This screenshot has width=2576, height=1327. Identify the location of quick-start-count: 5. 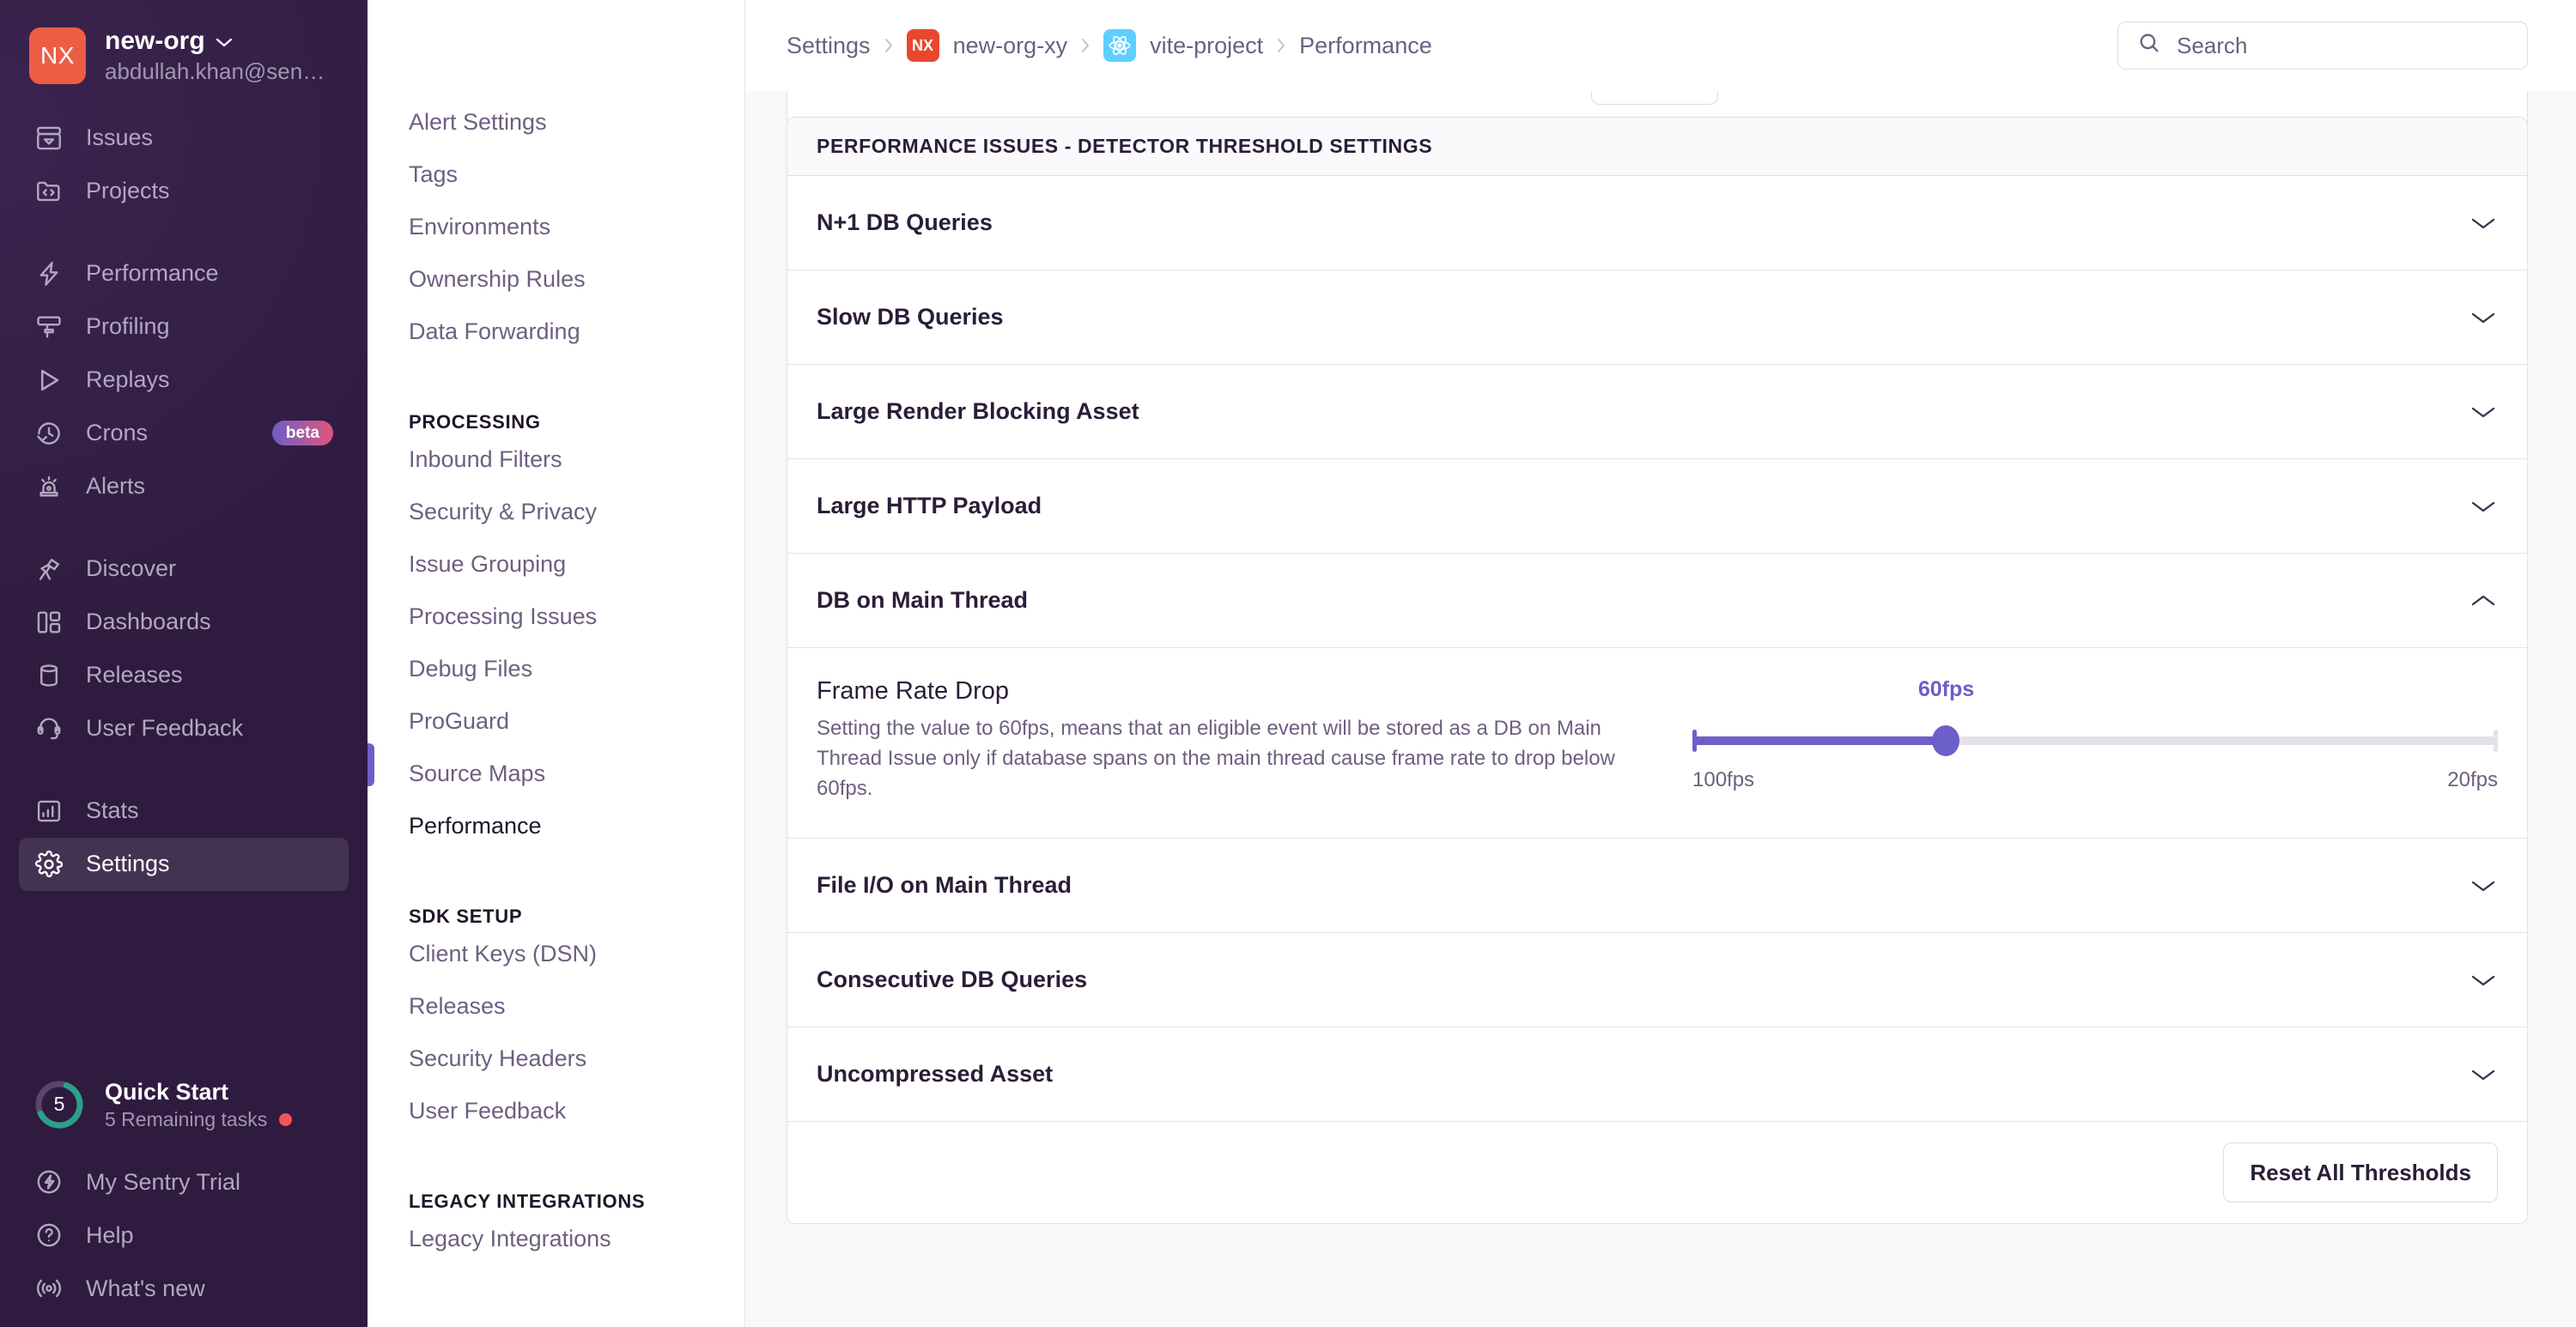
(59, 1104).